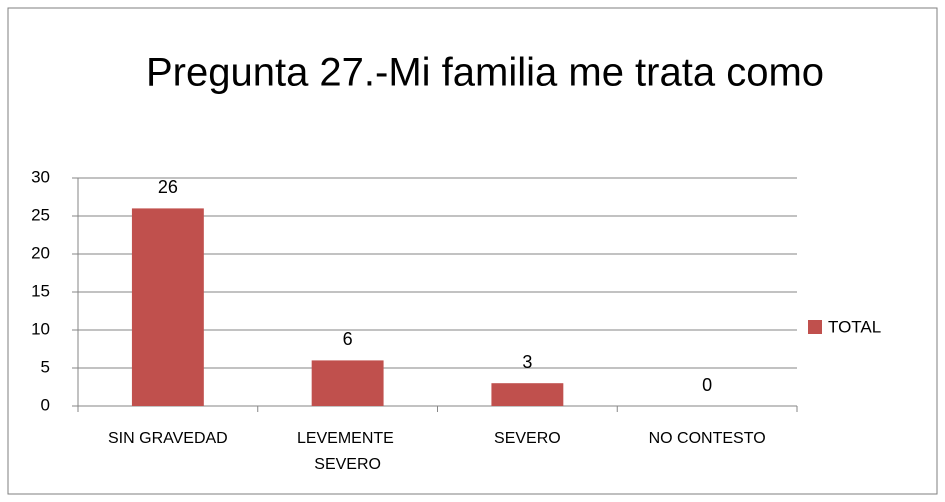  What do you see at coordinates (40, 290) in the screenshot?
I see `y-tick-label: 15` at bounding box center [40, 290].